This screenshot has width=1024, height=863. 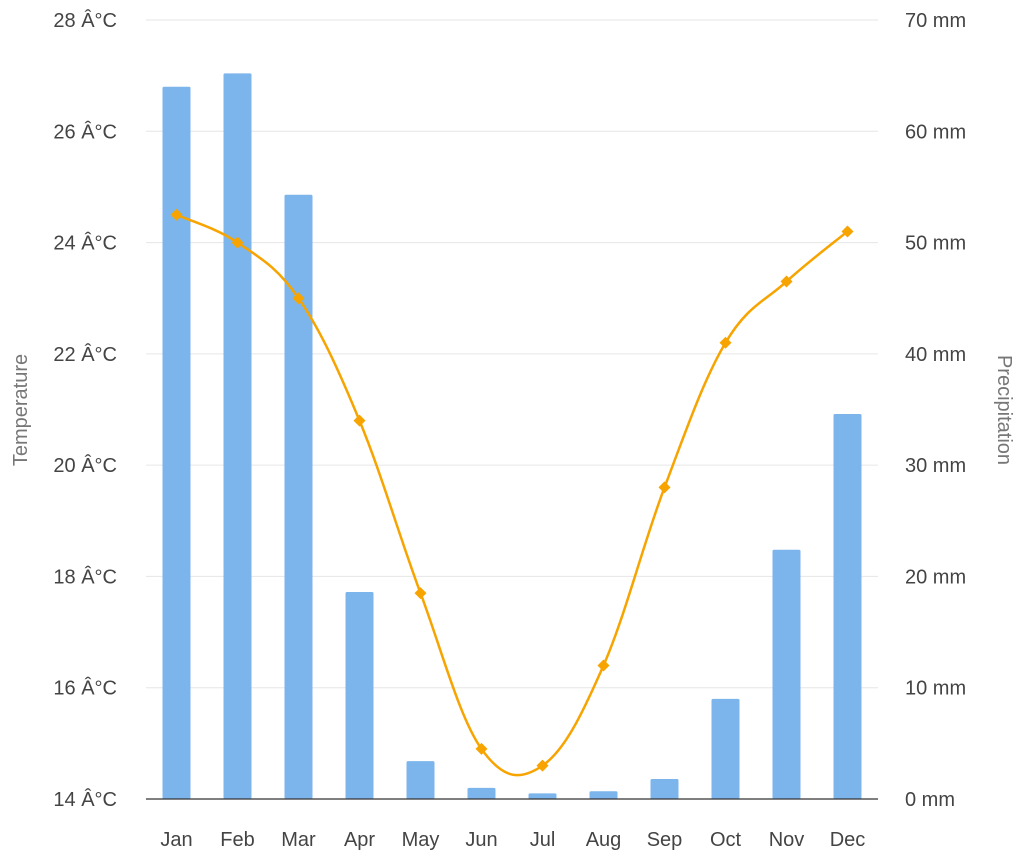 I want to click on temperature-point-feb, so click(x=237, y=242).